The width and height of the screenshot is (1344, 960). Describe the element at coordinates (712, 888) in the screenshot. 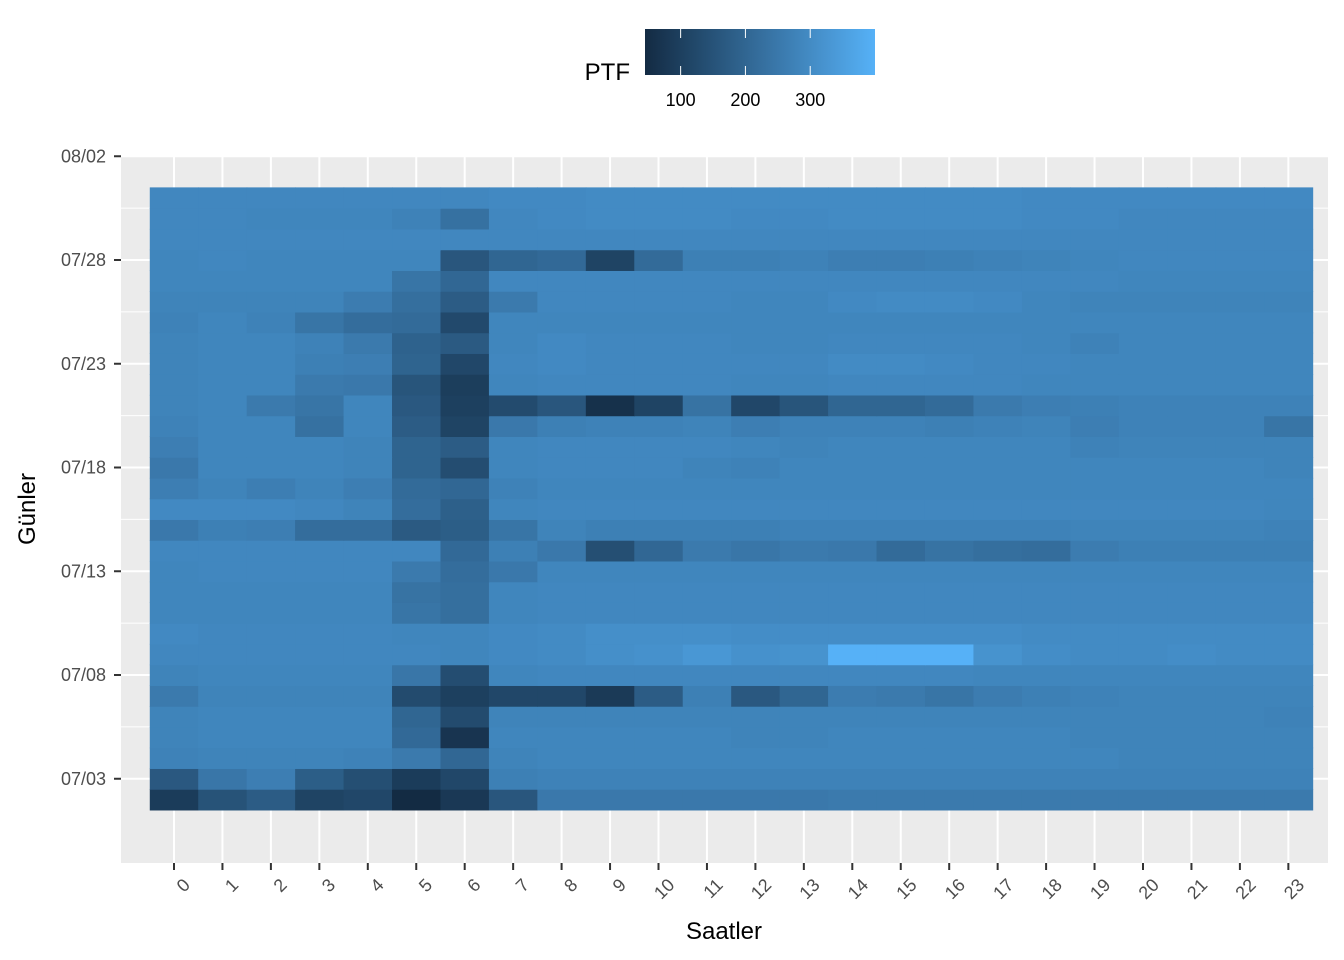

I see `x-tick-label: 11` at that location.